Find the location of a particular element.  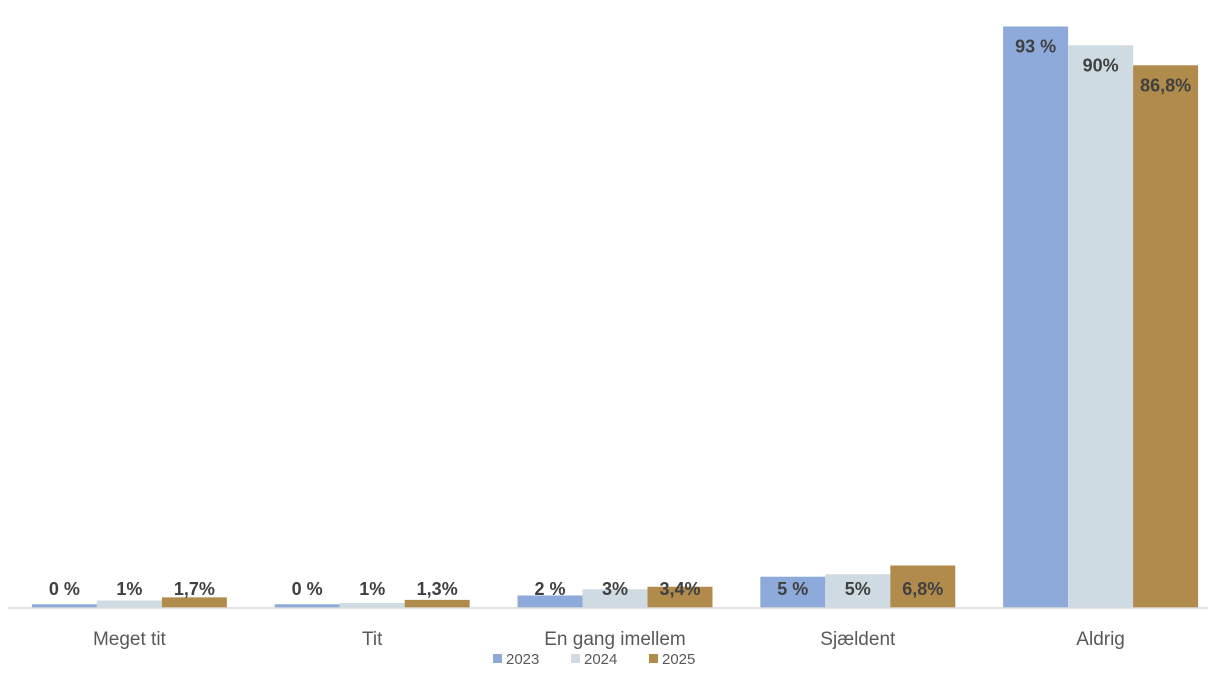

bar-tit-2025 is located at coordinates (437, 603).